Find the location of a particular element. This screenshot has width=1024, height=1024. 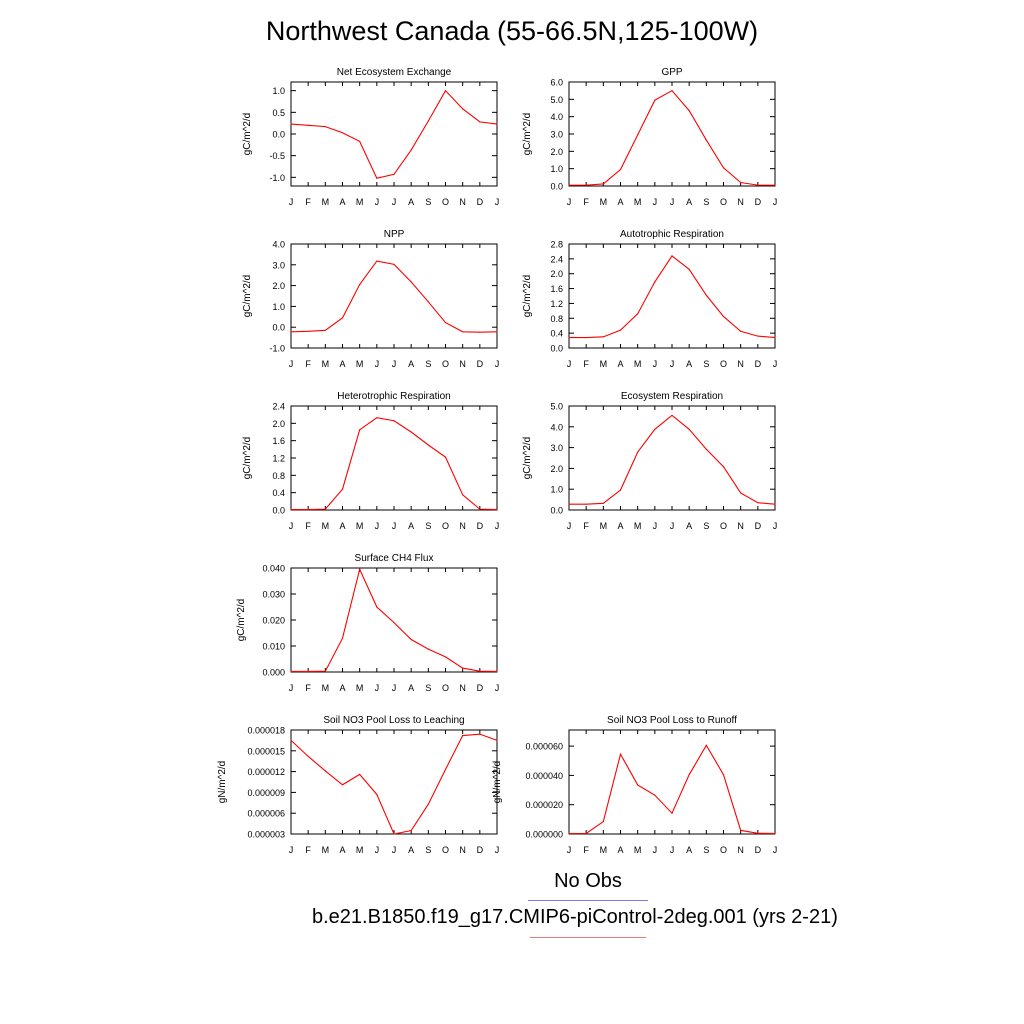

y-tick-label: 0.000003 is located at coordinates (266, 835).